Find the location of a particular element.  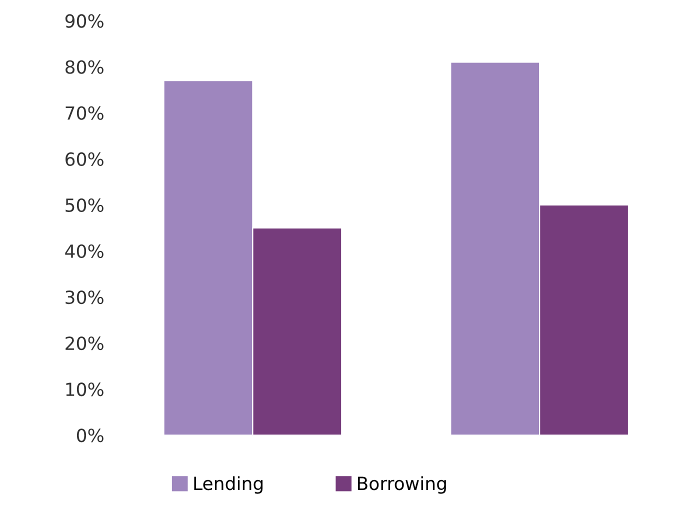

y-tick-label: 20% is located at coordinates (85, 343).